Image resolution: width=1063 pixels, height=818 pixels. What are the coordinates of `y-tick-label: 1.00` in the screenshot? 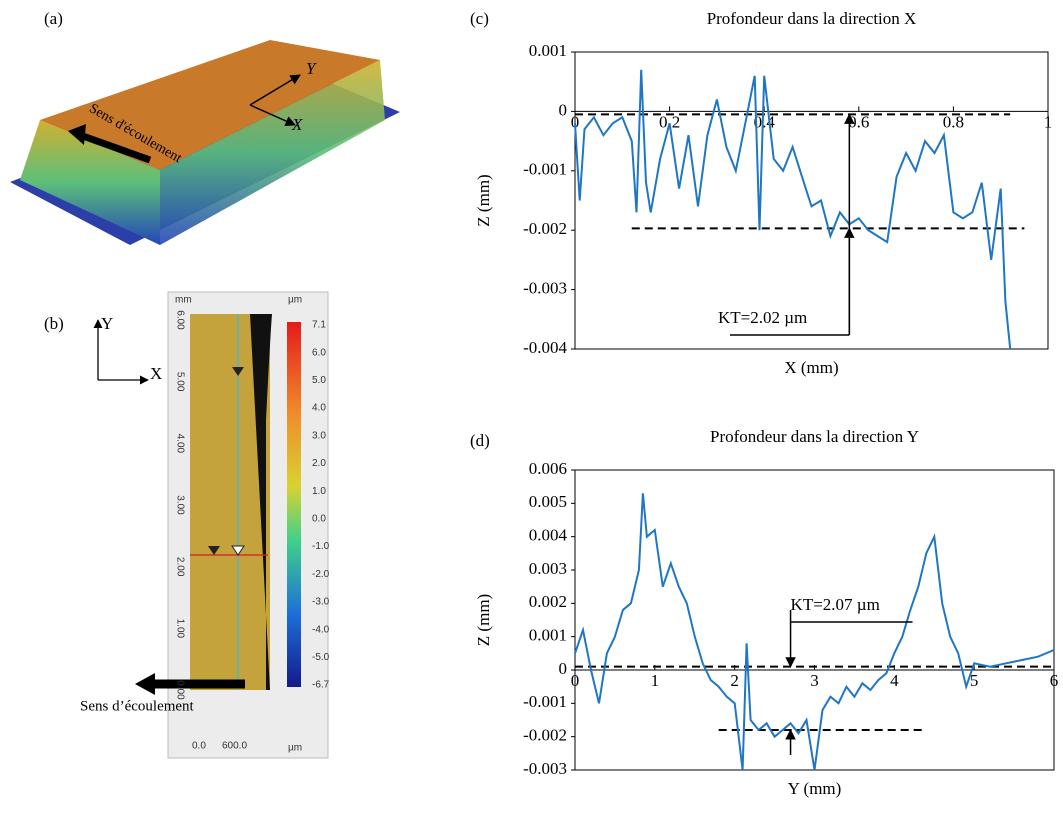 It's located at (179, 629).